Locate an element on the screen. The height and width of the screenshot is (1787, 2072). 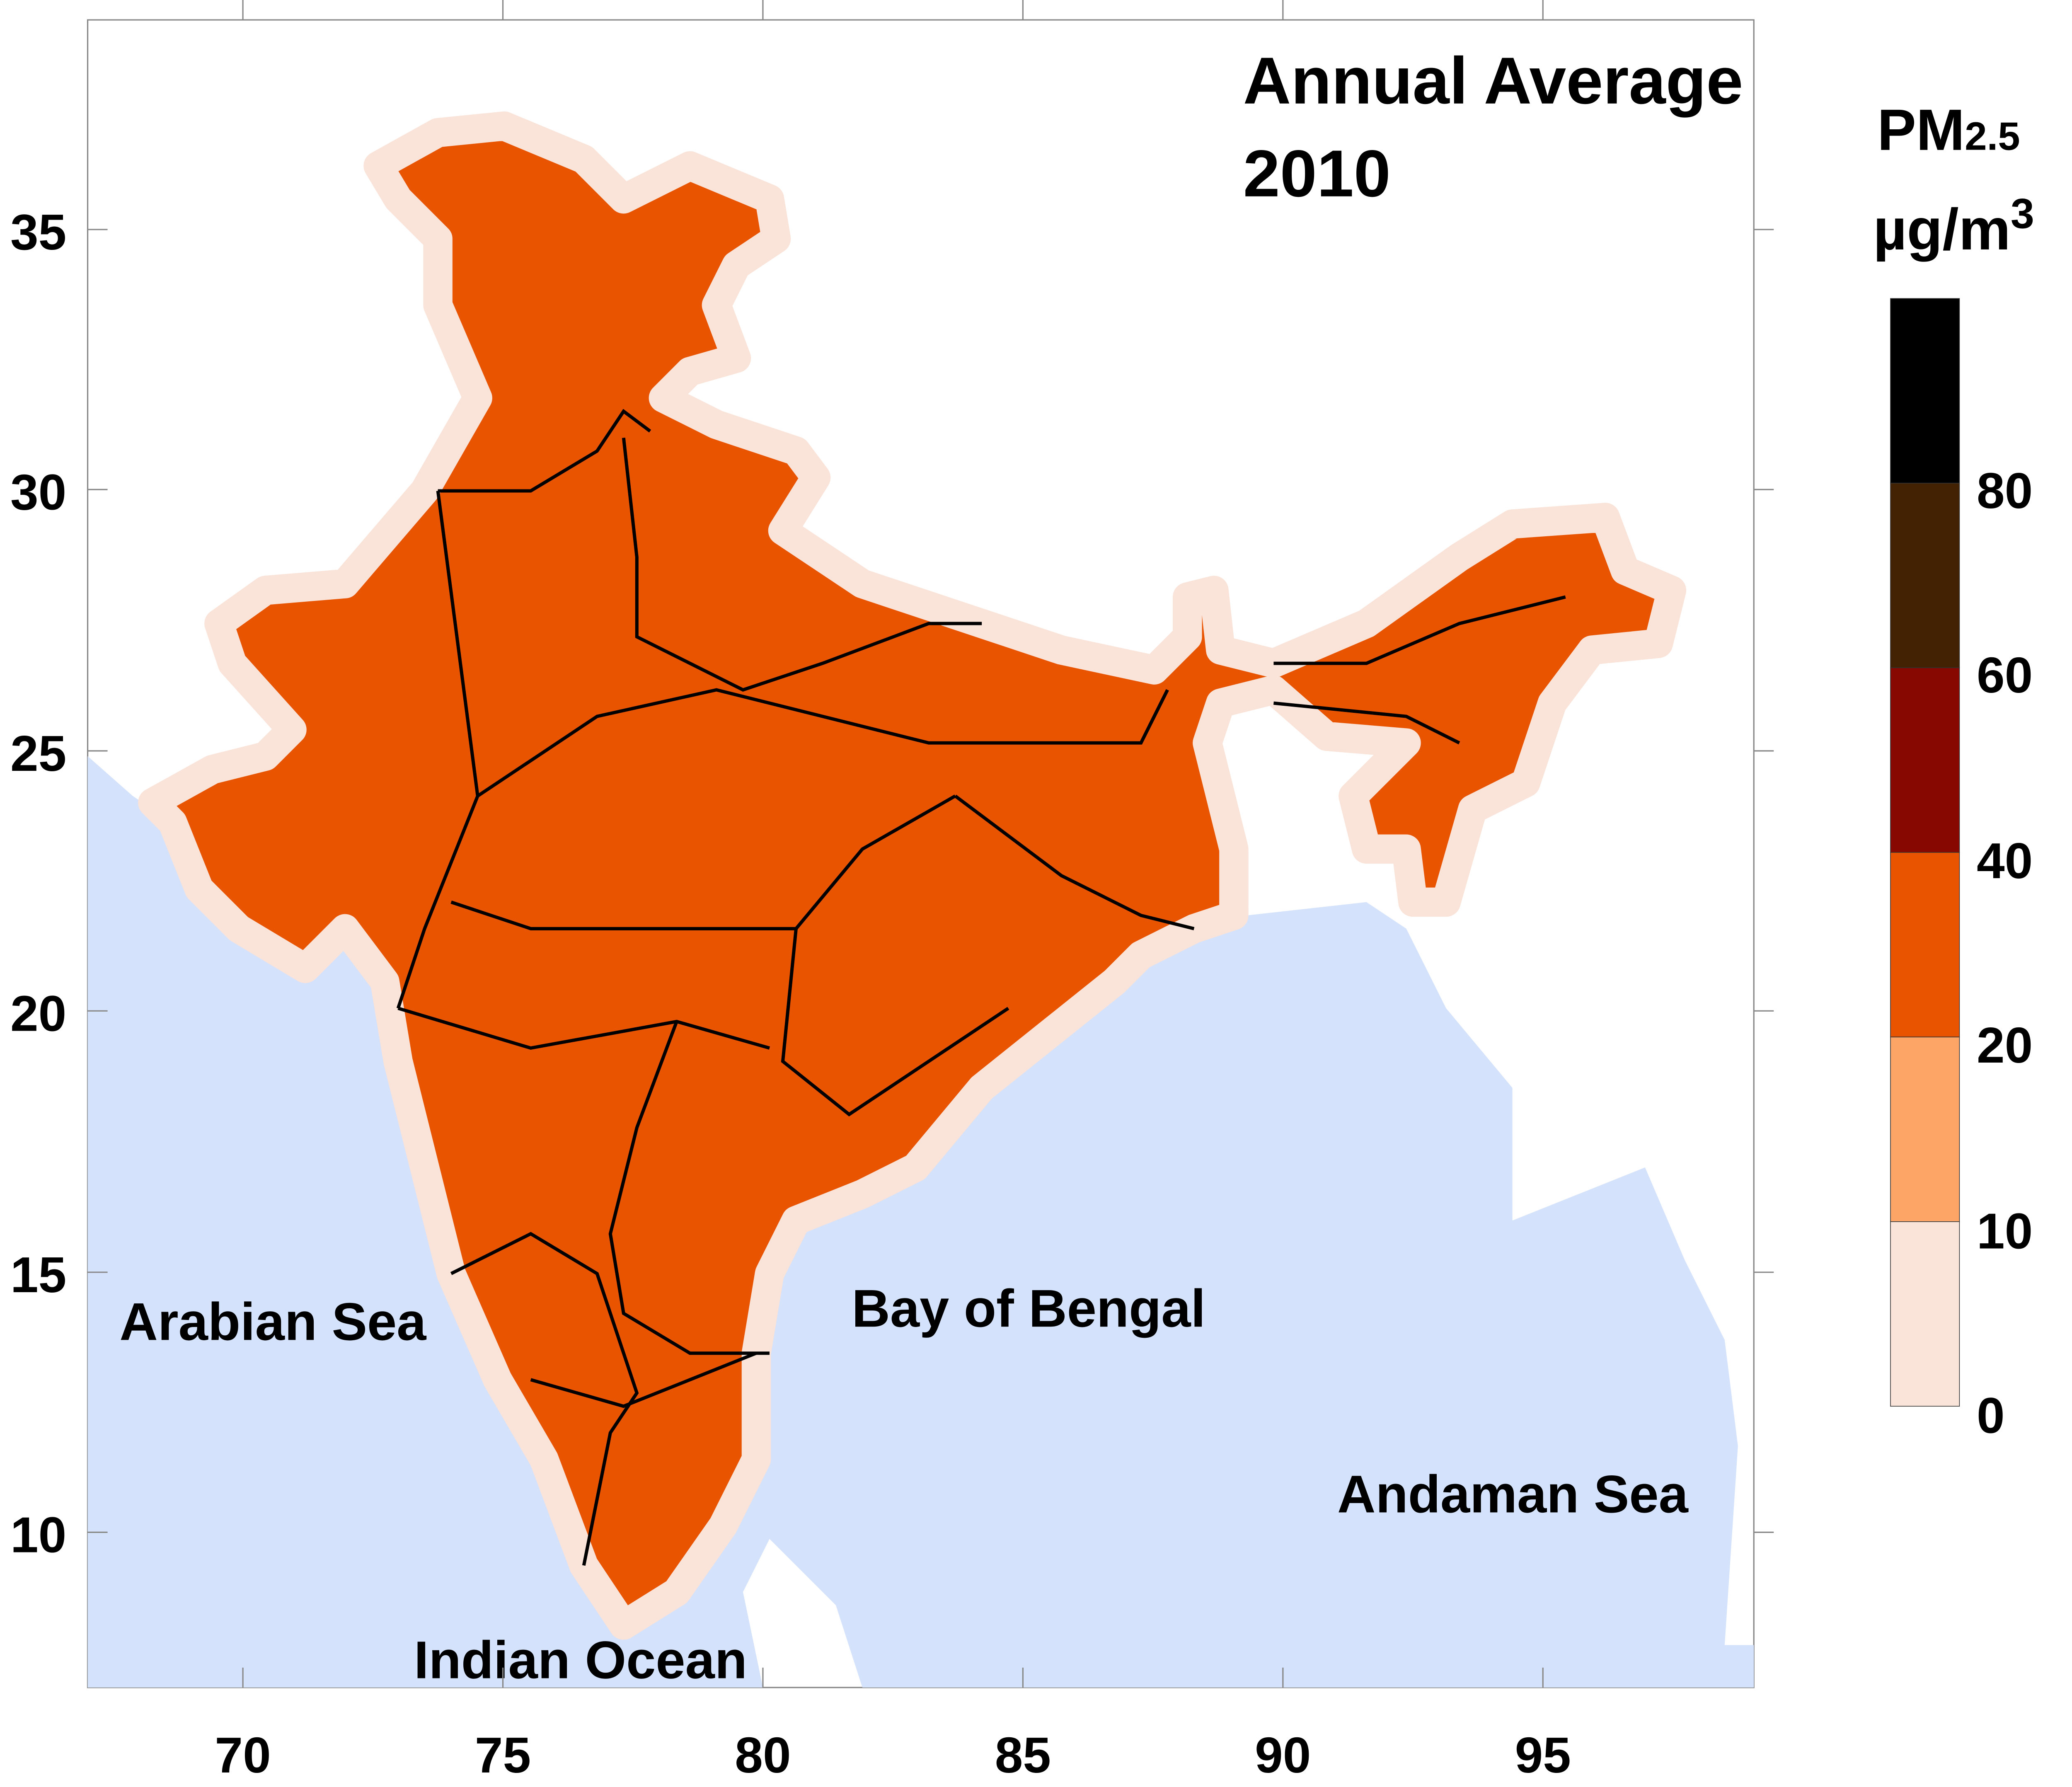
map-title: Annual Average is located at coordinates (1493, 81).